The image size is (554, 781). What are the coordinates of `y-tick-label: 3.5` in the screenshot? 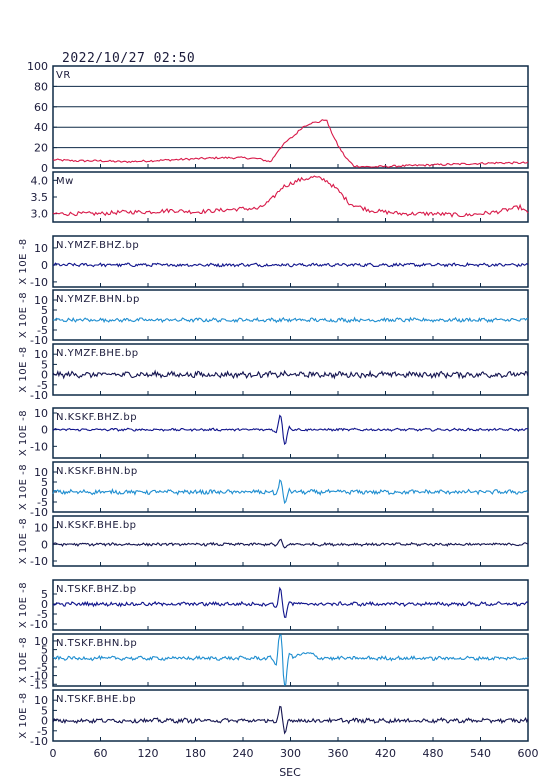 It's located at (40, 197).